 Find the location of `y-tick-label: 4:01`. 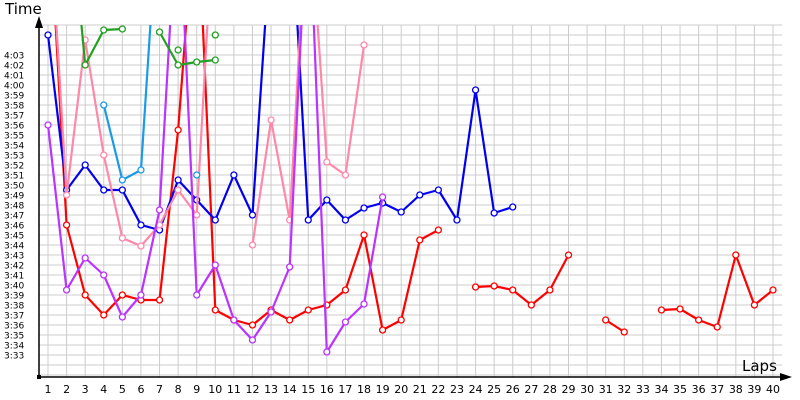

y-tick-label: 4:01 is located at coordinates (14, 77).